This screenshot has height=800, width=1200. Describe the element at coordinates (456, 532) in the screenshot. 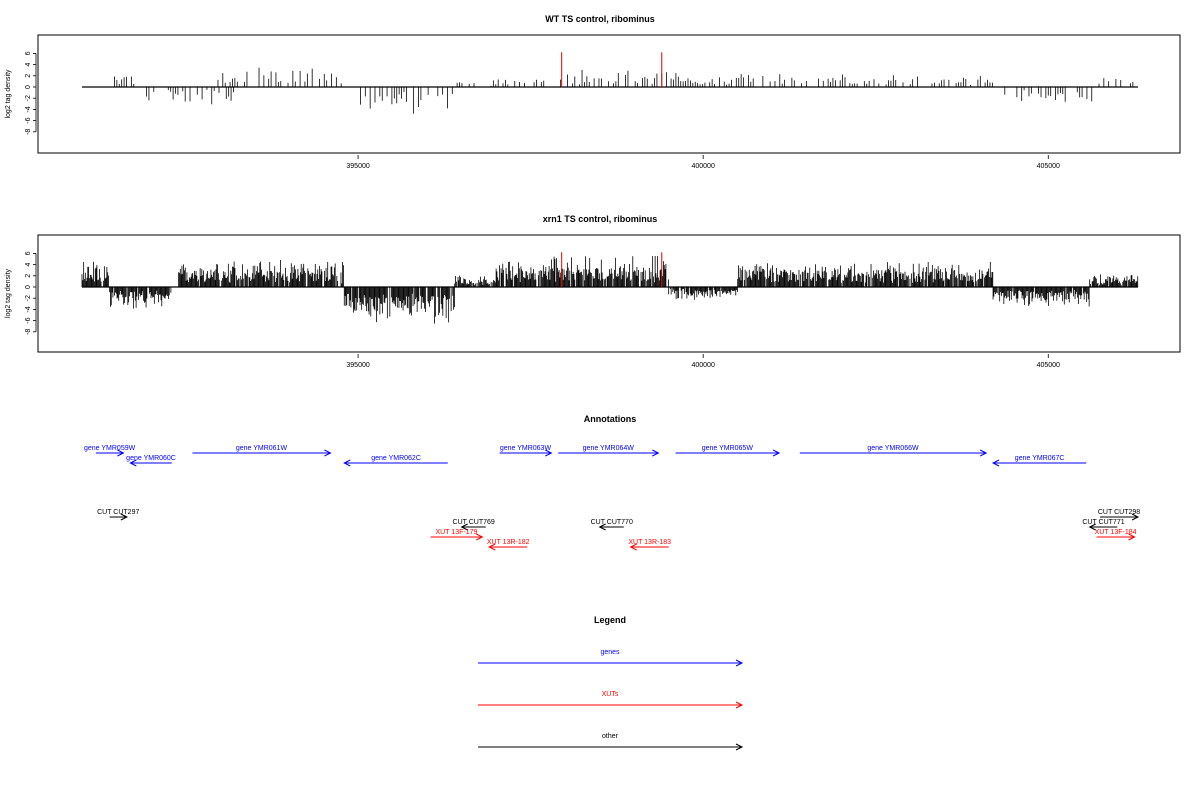

I see `feature-label: XUT 13F-179` at that location.